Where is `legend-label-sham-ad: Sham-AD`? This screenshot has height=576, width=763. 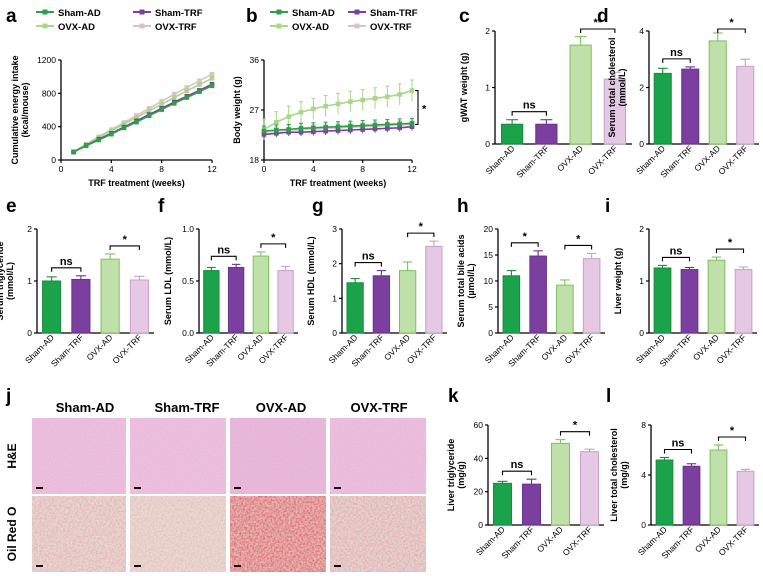 legend-label-sham-ad: Sham-AD is located at coordinates (79, 13).